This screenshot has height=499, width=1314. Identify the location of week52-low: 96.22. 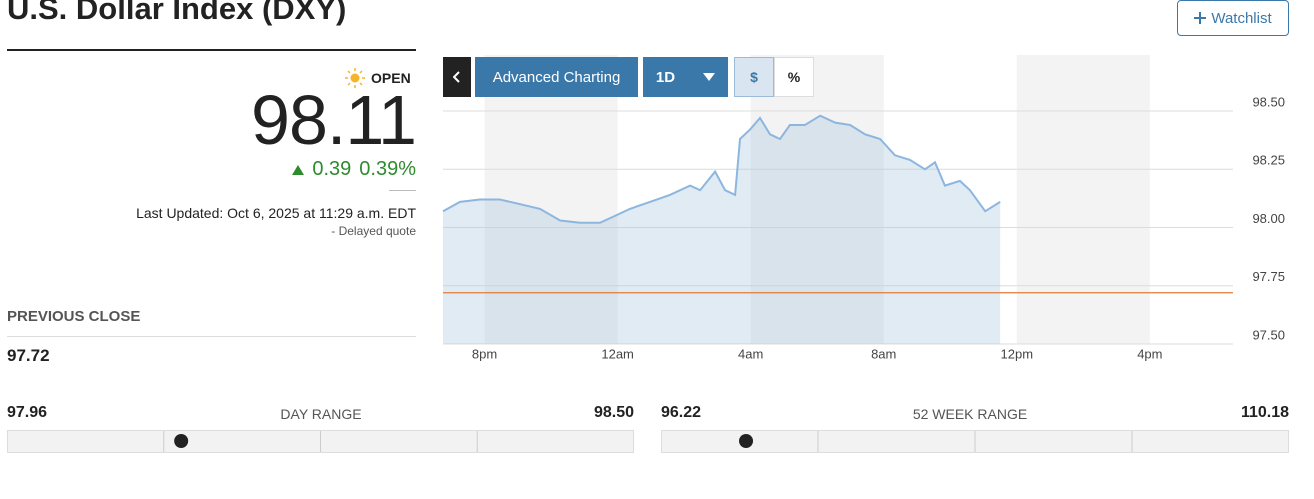
(681, 412).